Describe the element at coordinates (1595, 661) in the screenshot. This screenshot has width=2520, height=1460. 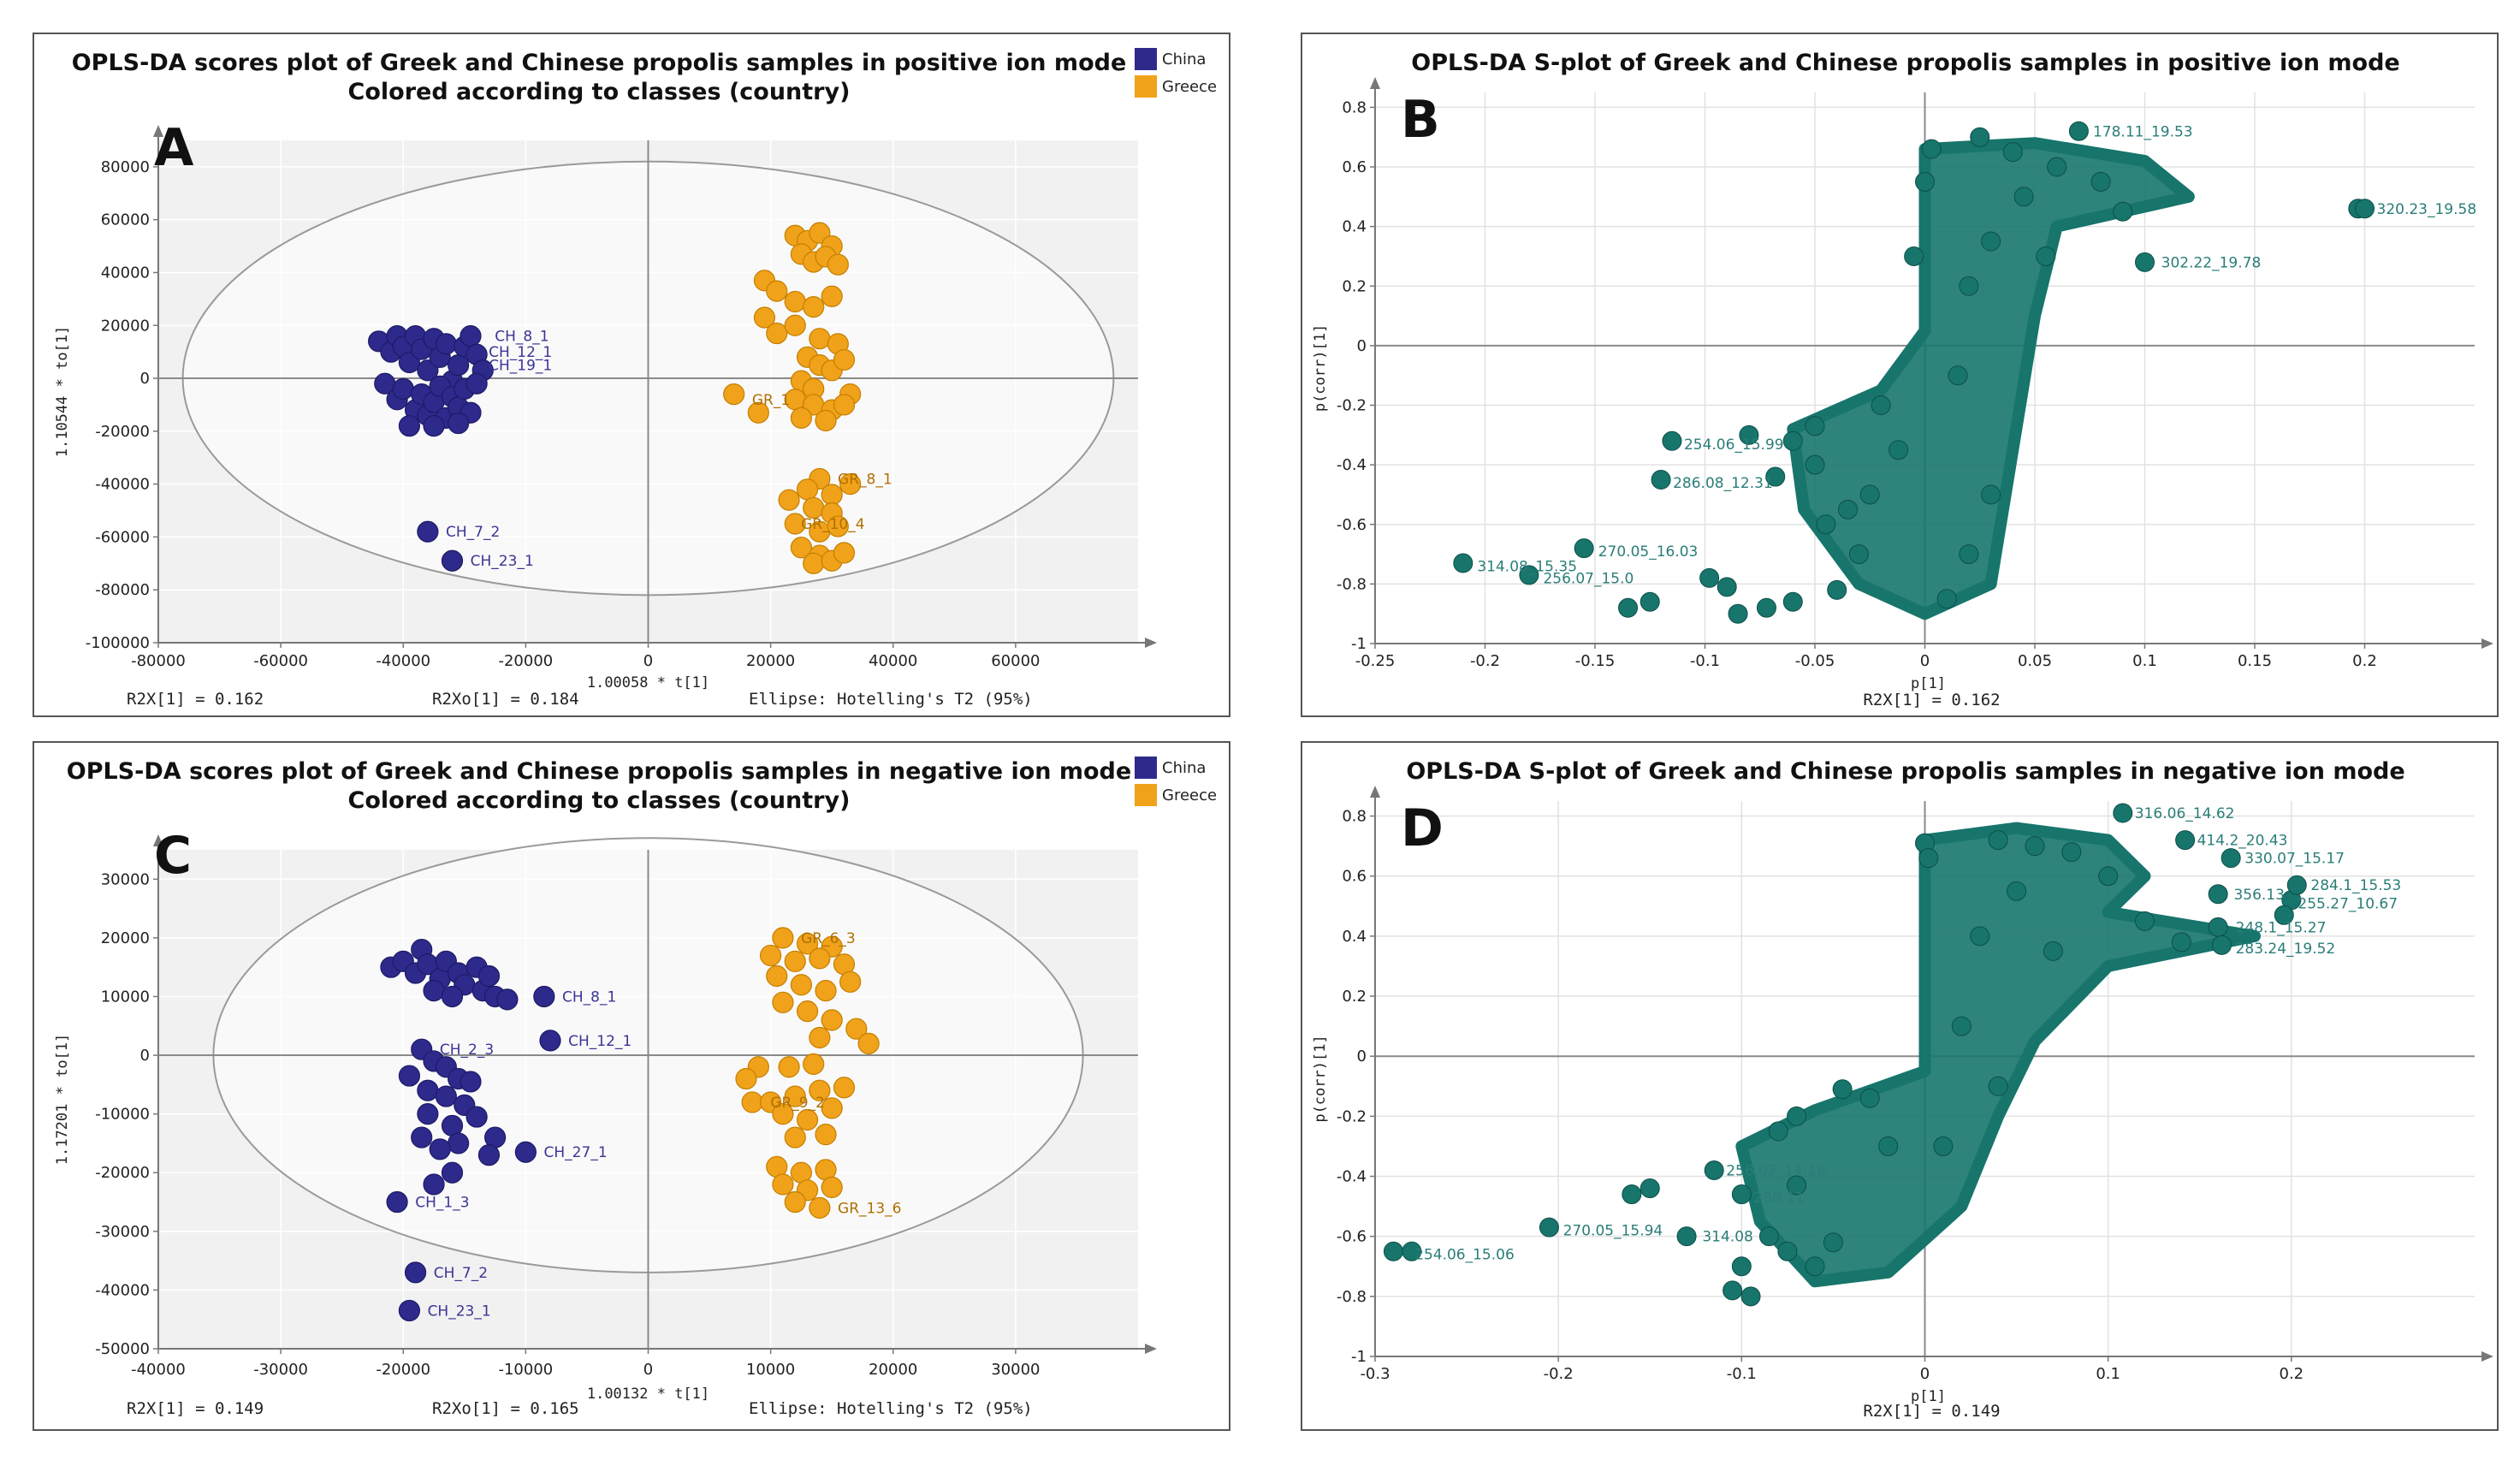
I see `x-tick-label: -0.15` at that location.